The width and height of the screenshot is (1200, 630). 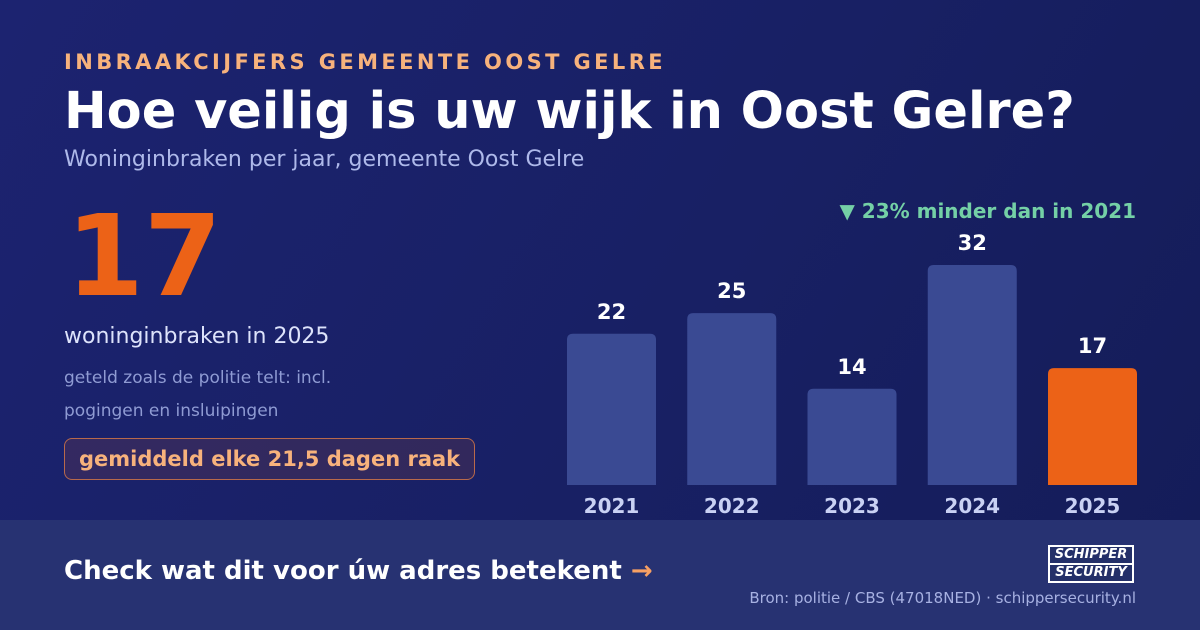 I want to click on bar-2025, so click(x=1092, y=426).